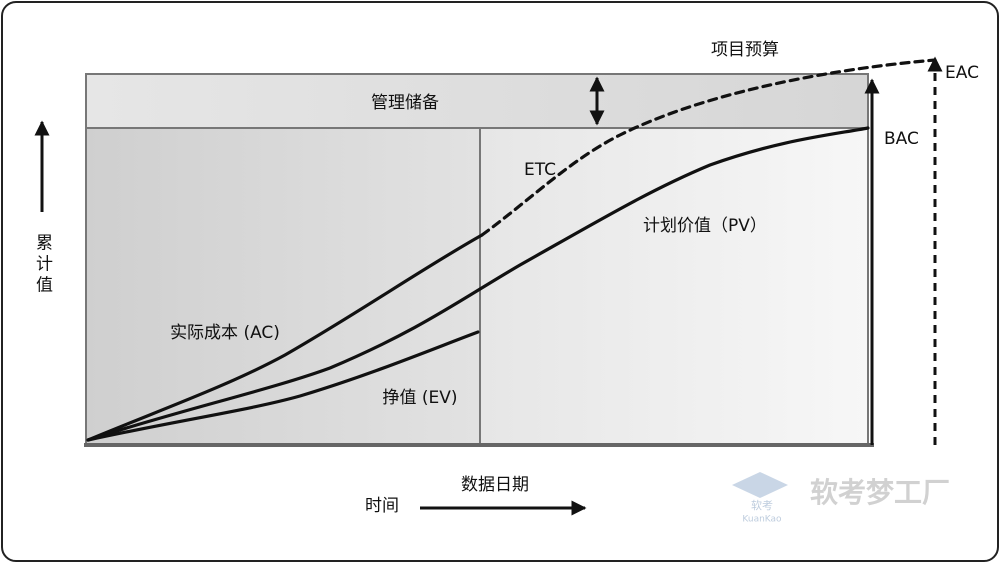 The image size is (1000, 567). I want to click on budget-label: 项目预算, so click(745, 50).